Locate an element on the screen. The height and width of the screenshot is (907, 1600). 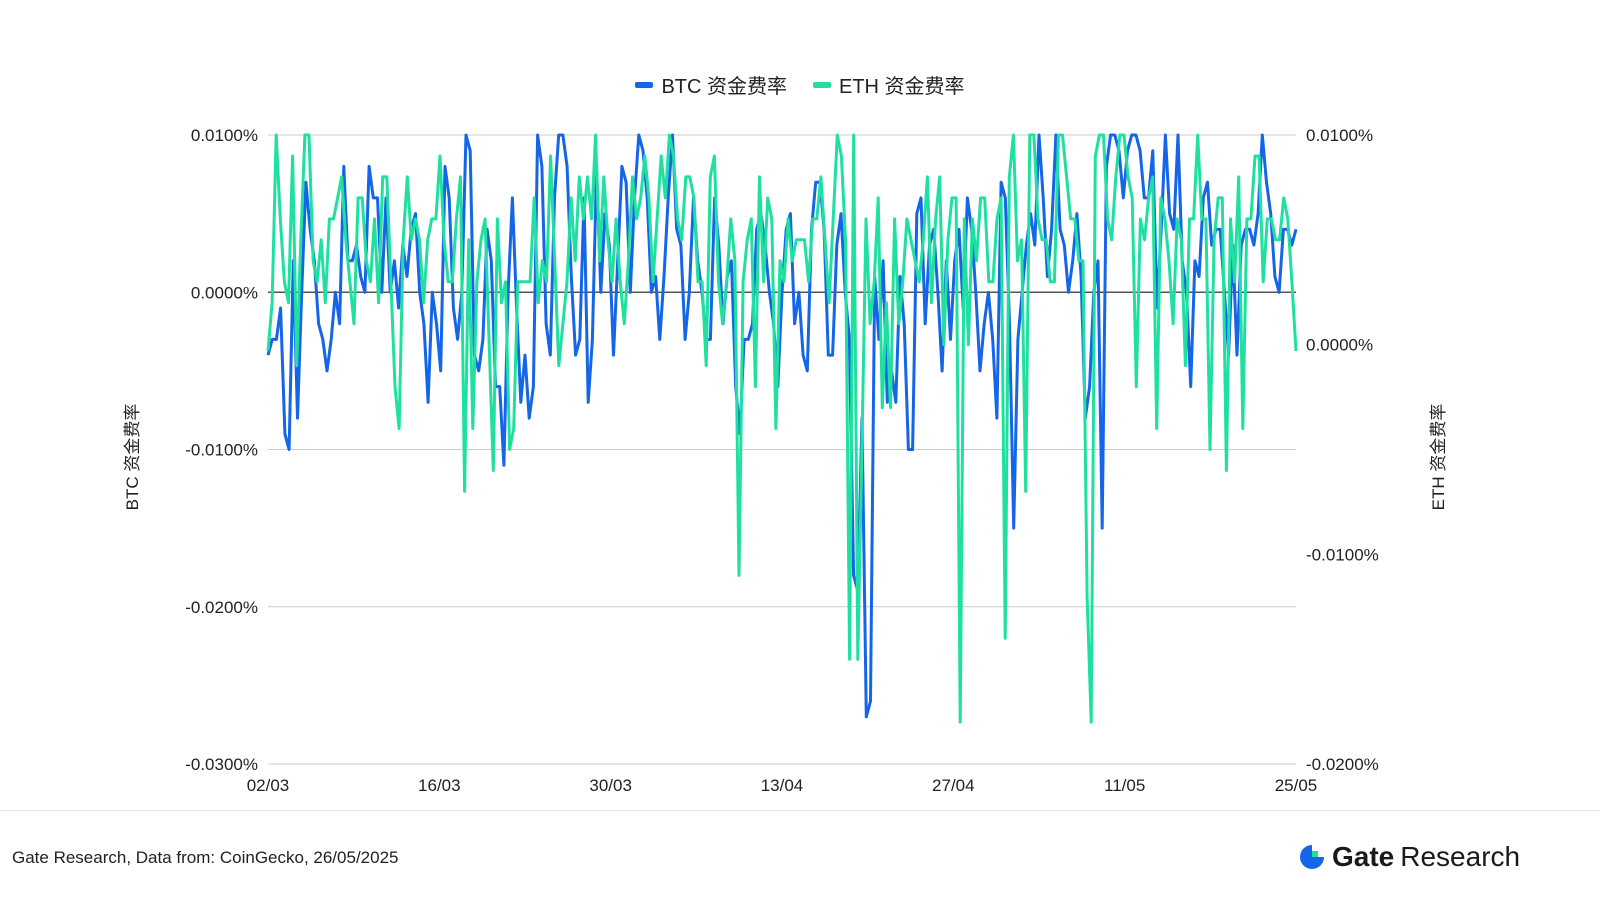
legend-label-eth: ETH 资金费率 is located at coordinates (902, 87).